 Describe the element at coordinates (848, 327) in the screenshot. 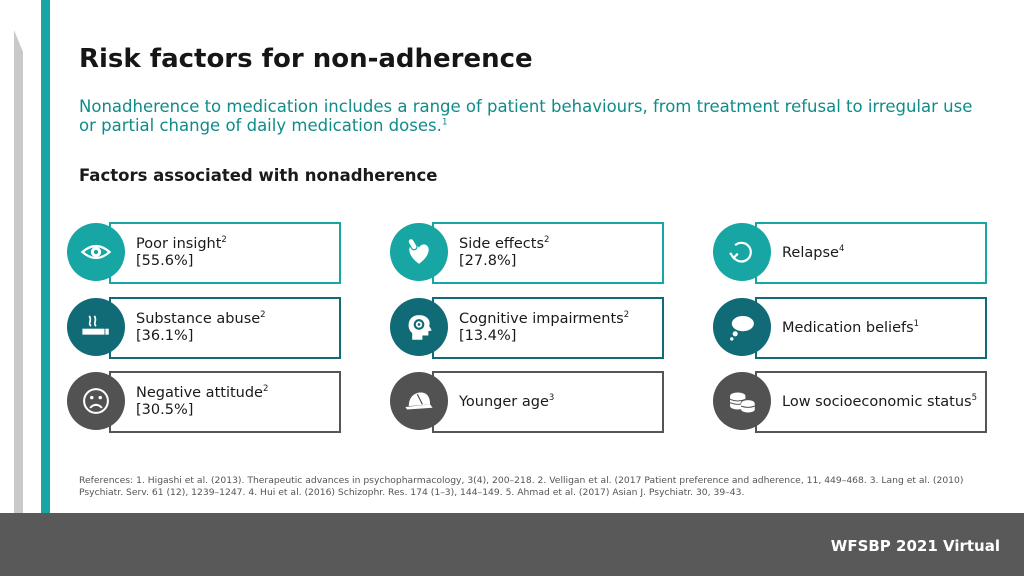

I see `factor-name: Medication beliefs` at that location.